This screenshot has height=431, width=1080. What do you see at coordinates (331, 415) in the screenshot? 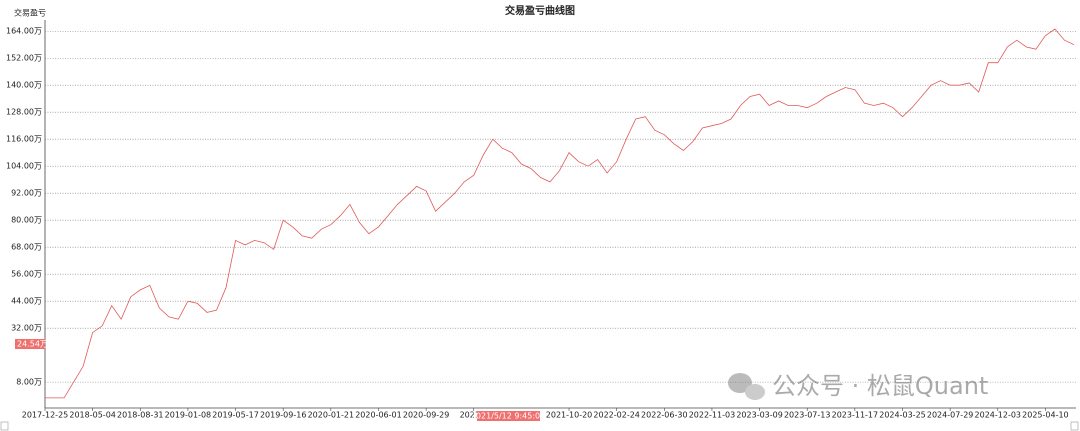
I see `x-tick-label: 2020-01-21` at bounding box center [331, 415].